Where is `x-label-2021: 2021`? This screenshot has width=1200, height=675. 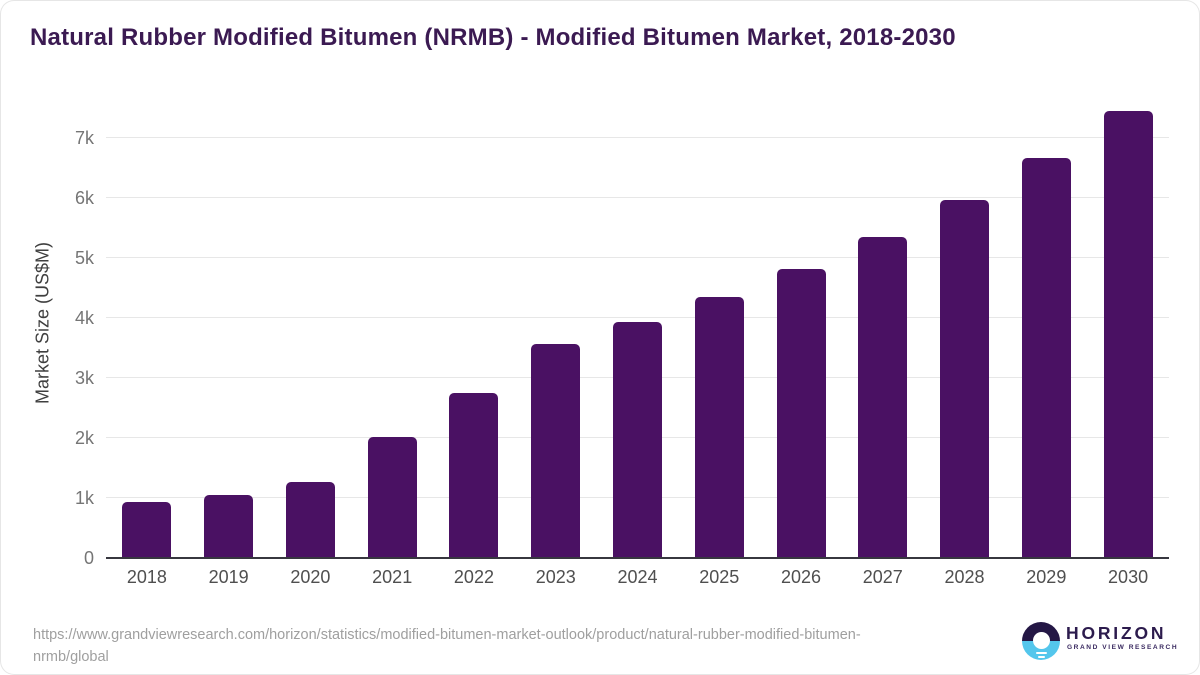 x-label-2021: 2021 is located at coordinates (392, 577).